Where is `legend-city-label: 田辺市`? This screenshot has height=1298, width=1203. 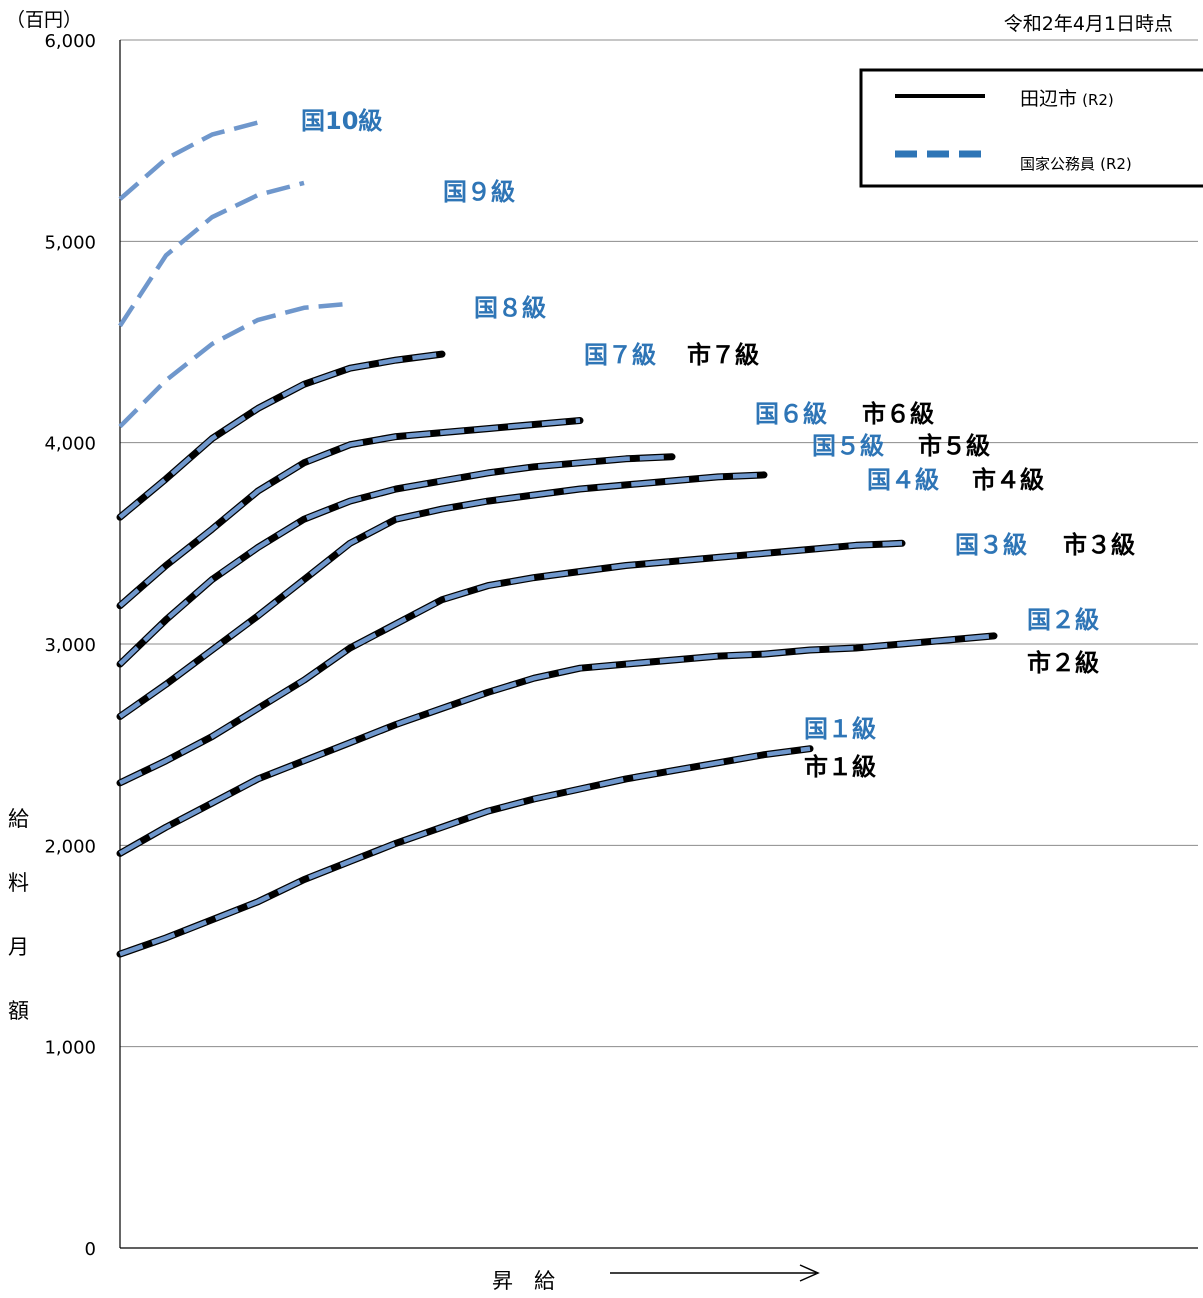 legend-city-label: 田辺市 is located at coordinates (1048, 99).